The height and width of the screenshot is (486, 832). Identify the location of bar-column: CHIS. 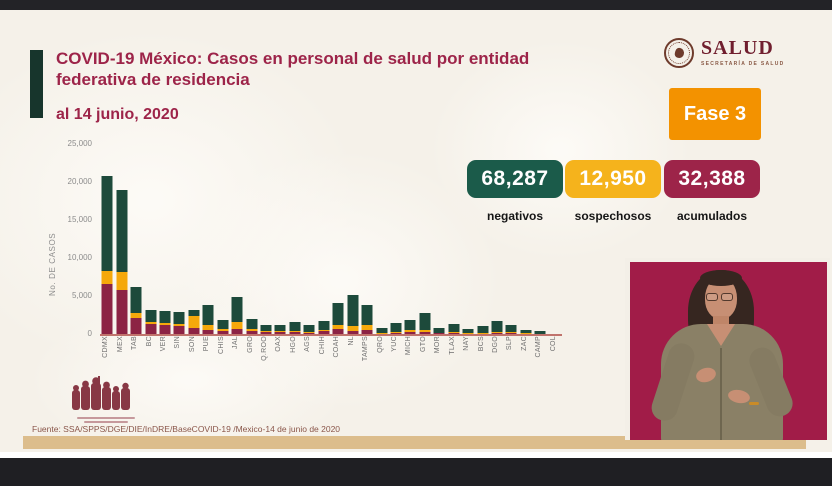
(223, 264).